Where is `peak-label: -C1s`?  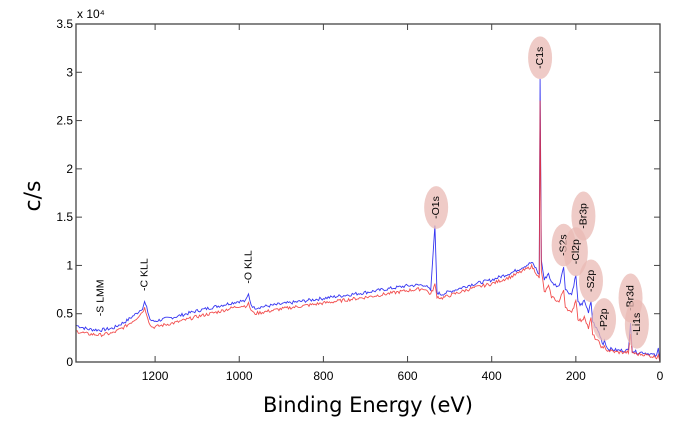
peak-label: -C1s is located at coordinates (540, 58).